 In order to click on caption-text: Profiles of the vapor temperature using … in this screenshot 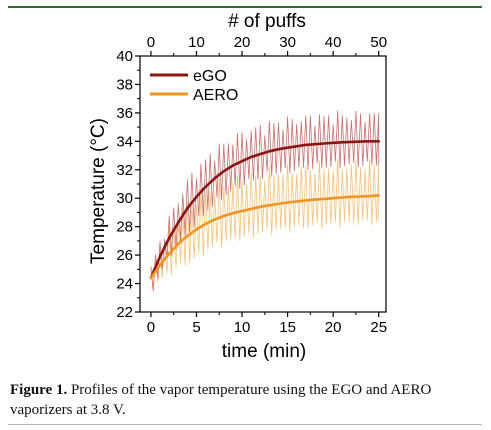, I will do `click(221, 400)`.